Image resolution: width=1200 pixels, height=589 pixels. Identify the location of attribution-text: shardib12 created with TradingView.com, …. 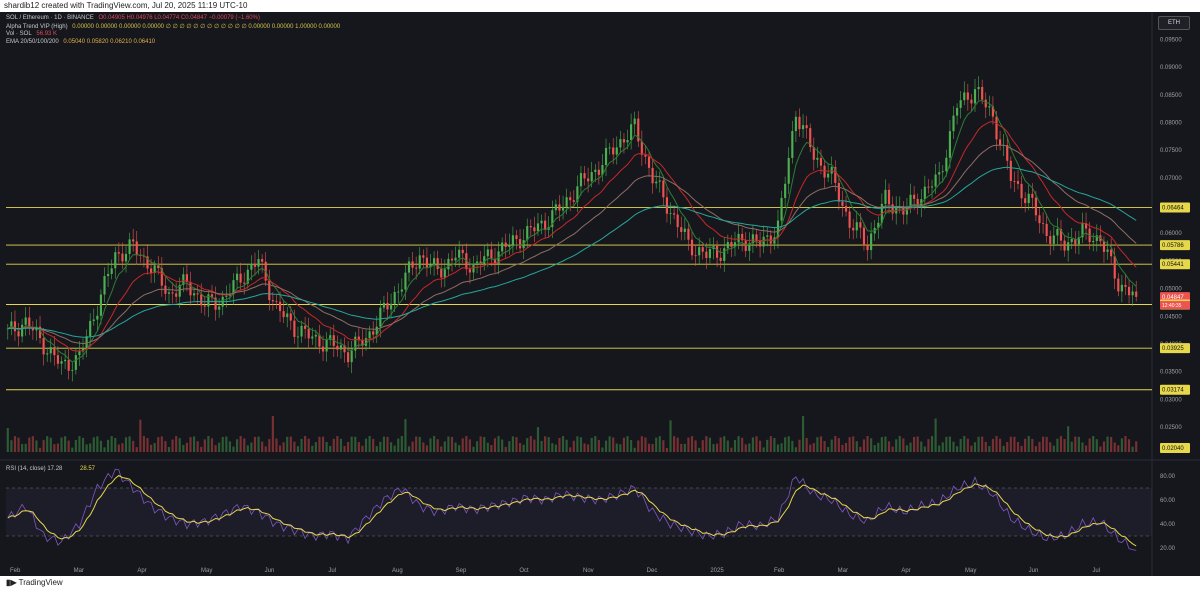
(126, 5).